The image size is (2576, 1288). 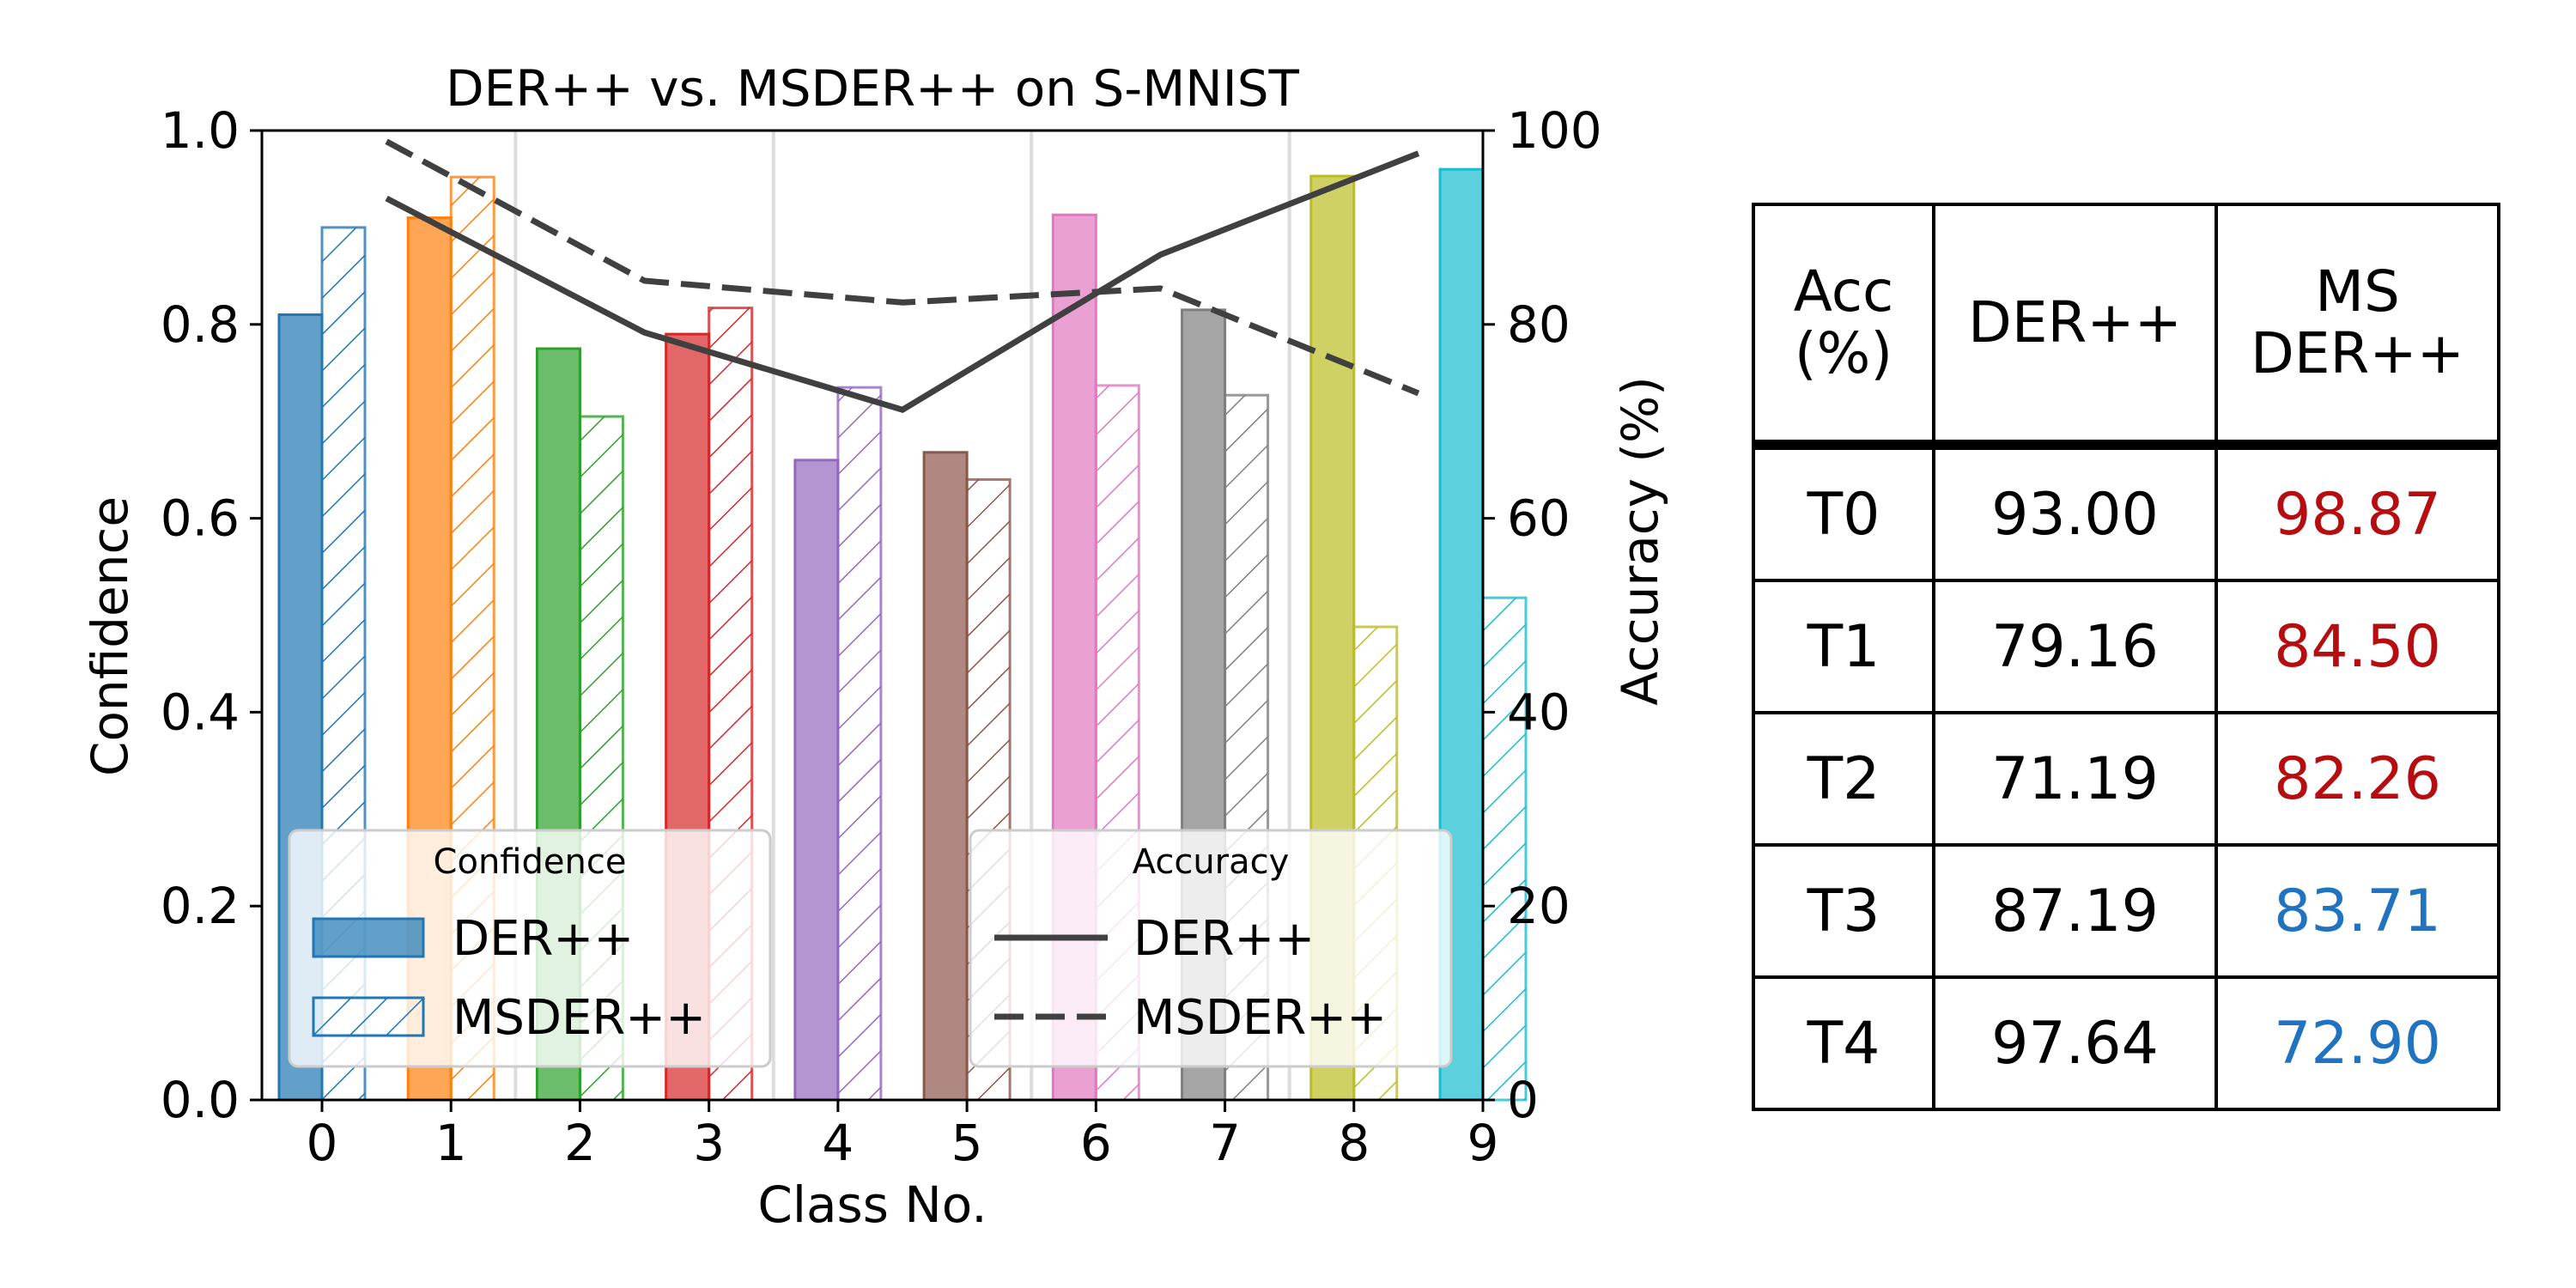 What do you see at coordinates (1843, 779) in the screenshot?
I see `table-cell-task: T2` at bounding box center [1843, 779].